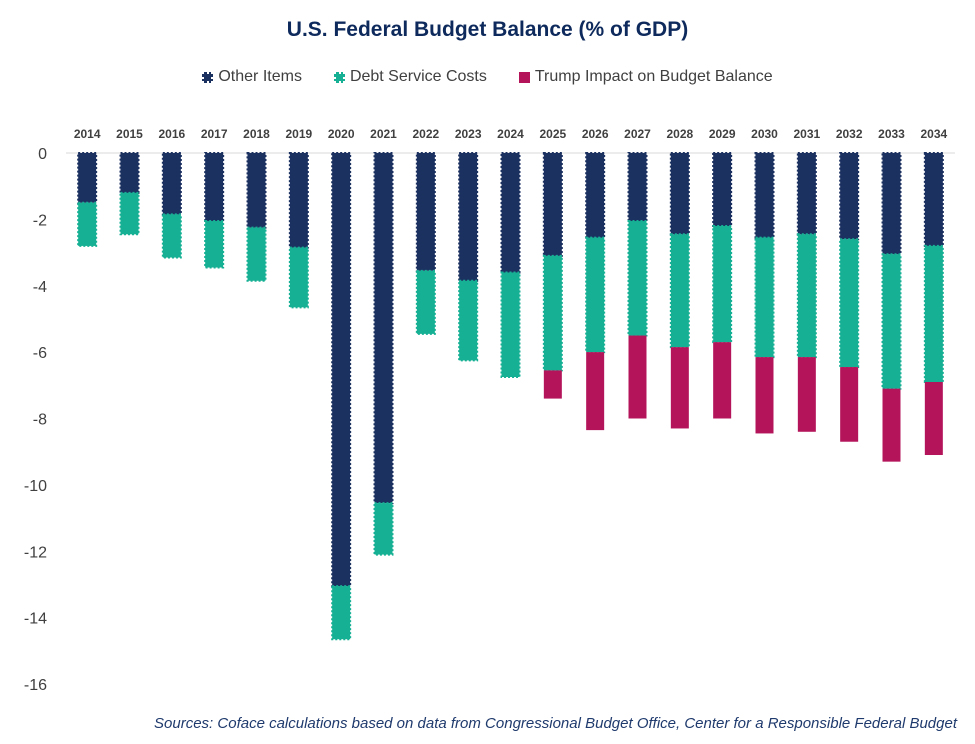 This screenshot has height=744, width=975. Describe the element at coordinates (679, 388) in the screenshot. I see `bar-trump-impact-2028` at that location.